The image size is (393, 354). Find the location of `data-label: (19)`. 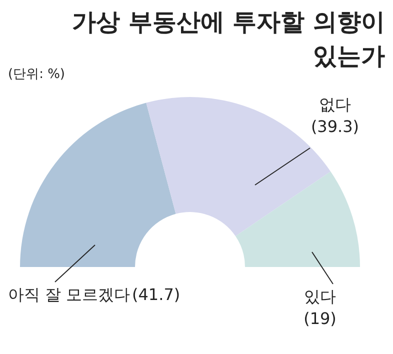

data-label: (19) is located at coordinates (320, 318).